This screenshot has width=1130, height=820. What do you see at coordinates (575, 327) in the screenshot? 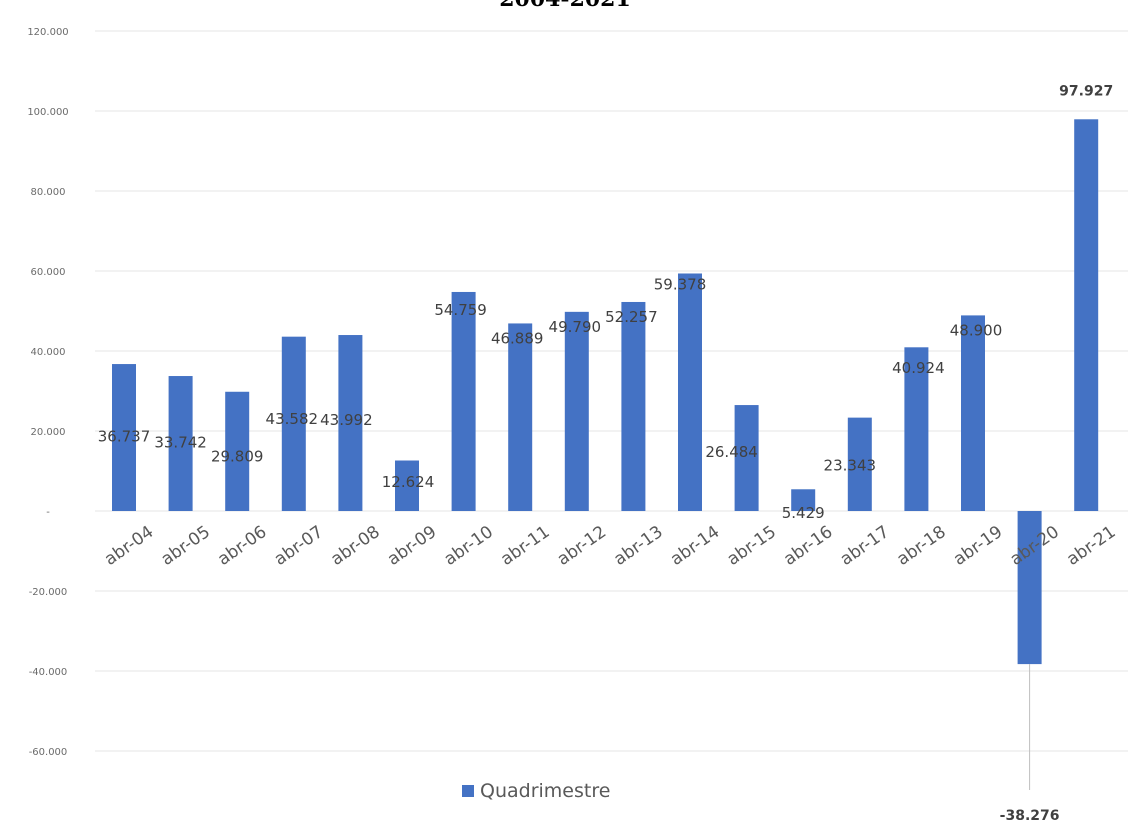
I see `data-label: 49.790` at bounding box center [575, 327].